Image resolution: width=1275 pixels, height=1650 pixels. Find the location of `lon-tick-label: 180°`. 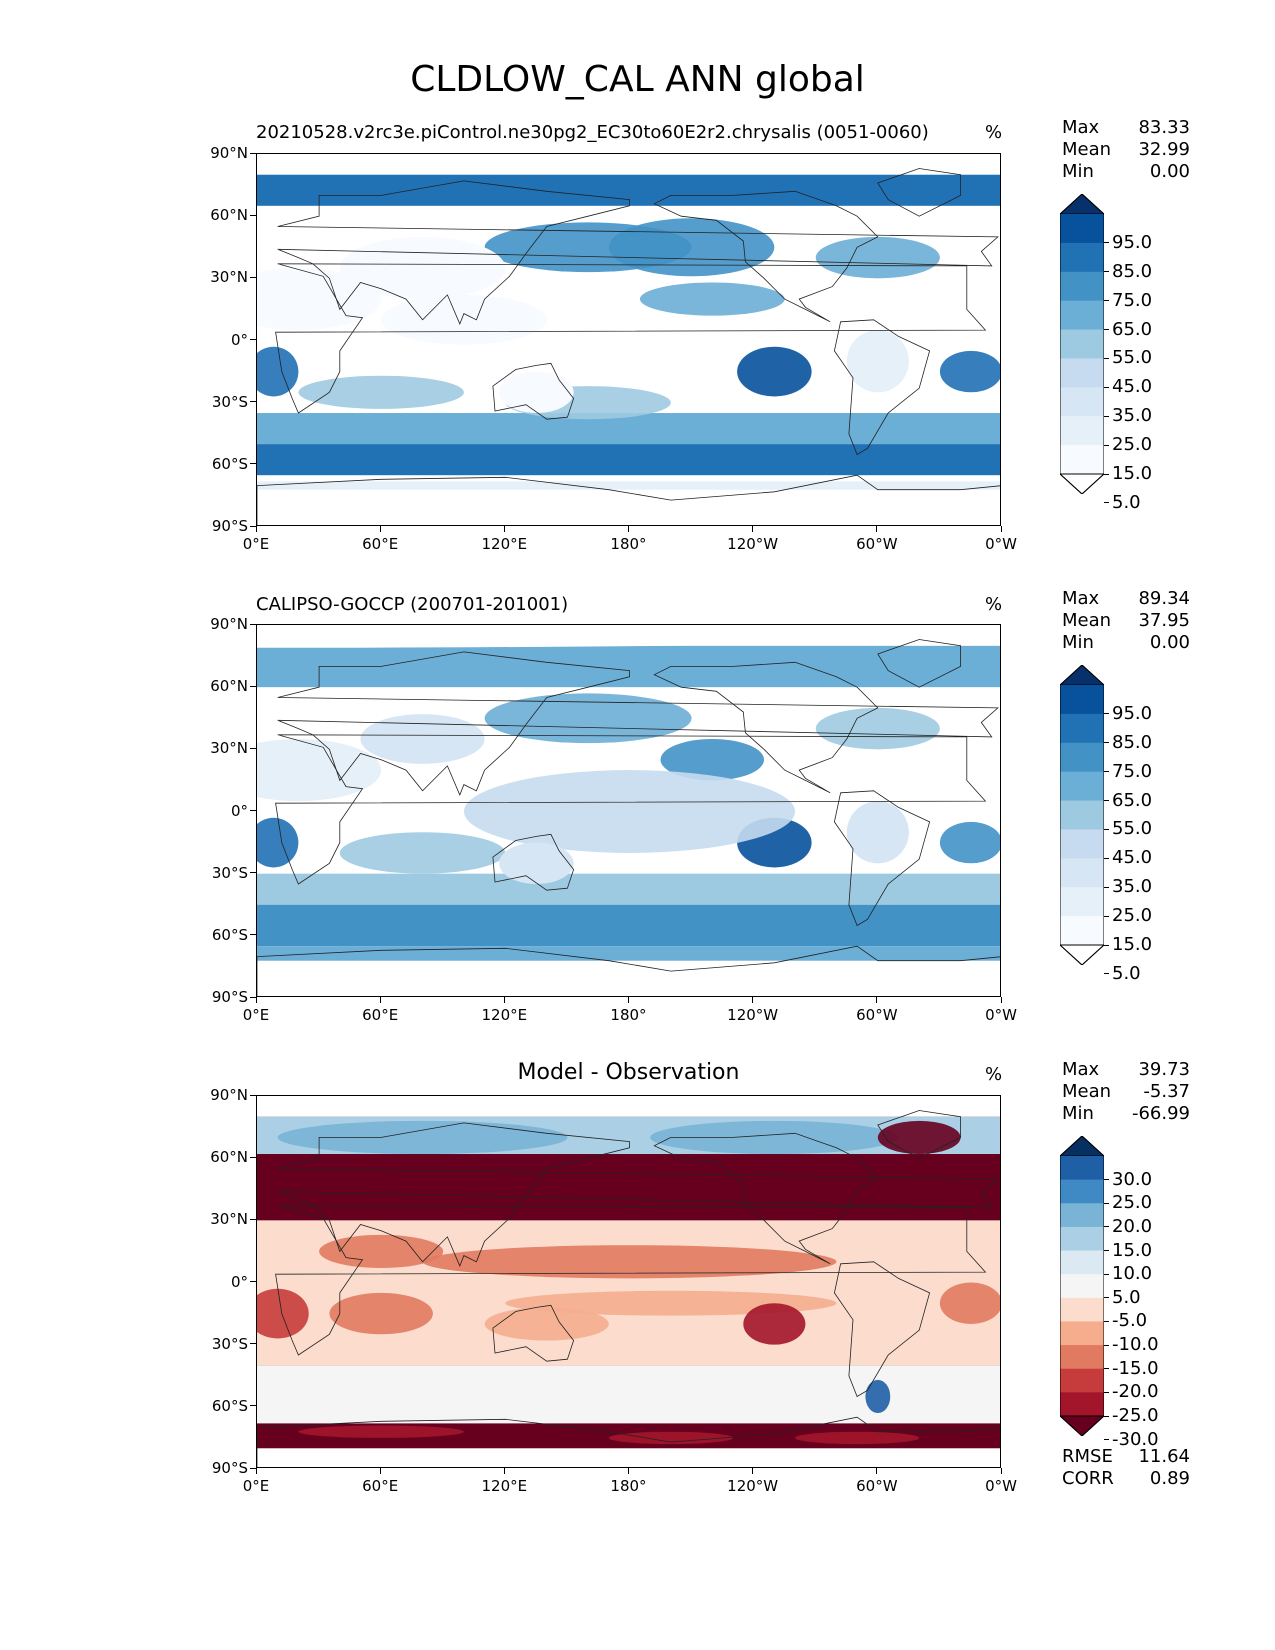

lon-tick-label: 180° is located at coordinates (628, 1015).